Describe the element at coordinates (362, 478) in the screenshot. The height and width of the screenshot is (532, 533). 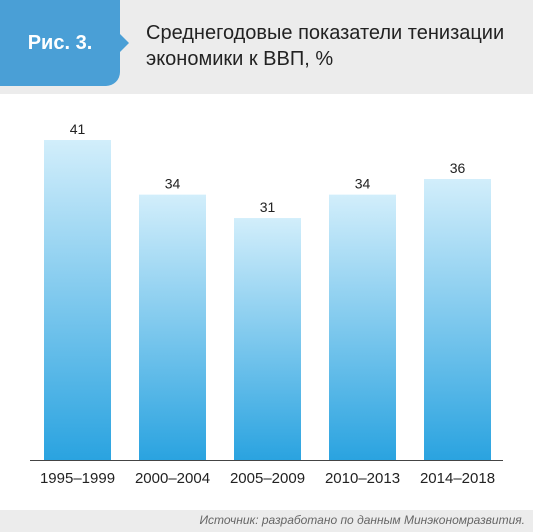
I see `category-label: 2010–2013` at that location.